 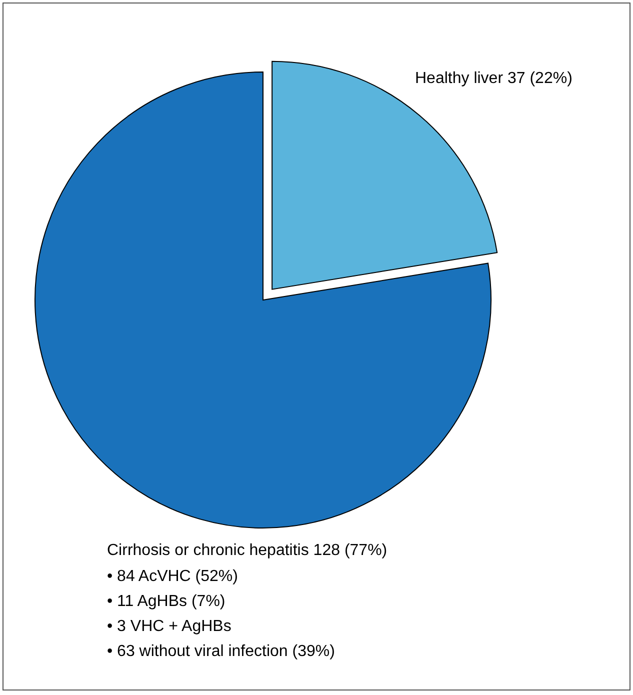 What do you see at coordinates (166, 601) in the screenshot?
I see `text: • 11 AgHBs (7%)` at bounding box center [166, 601].